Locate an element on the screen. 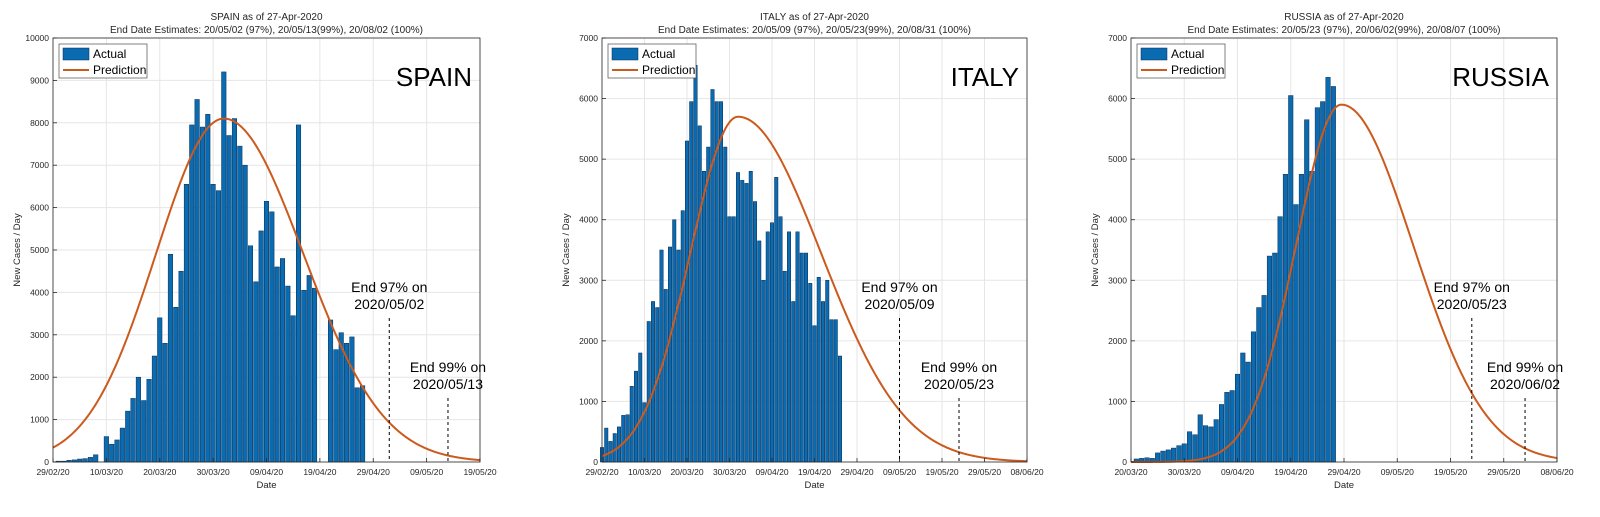 This screenshot has height=517, width=1600. country-label: RUSSIA is located at coordinates (1500, 77).